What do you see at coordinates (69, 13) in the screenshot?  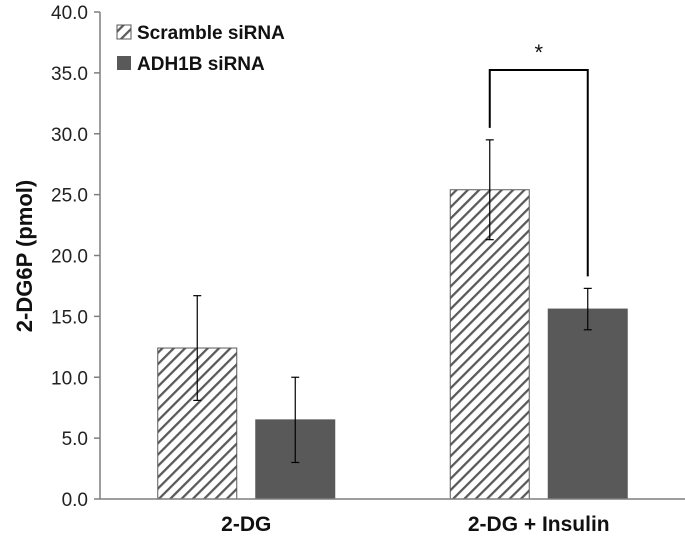 I see `y-tick-label: 40.0` at bounding box center [69, 13].